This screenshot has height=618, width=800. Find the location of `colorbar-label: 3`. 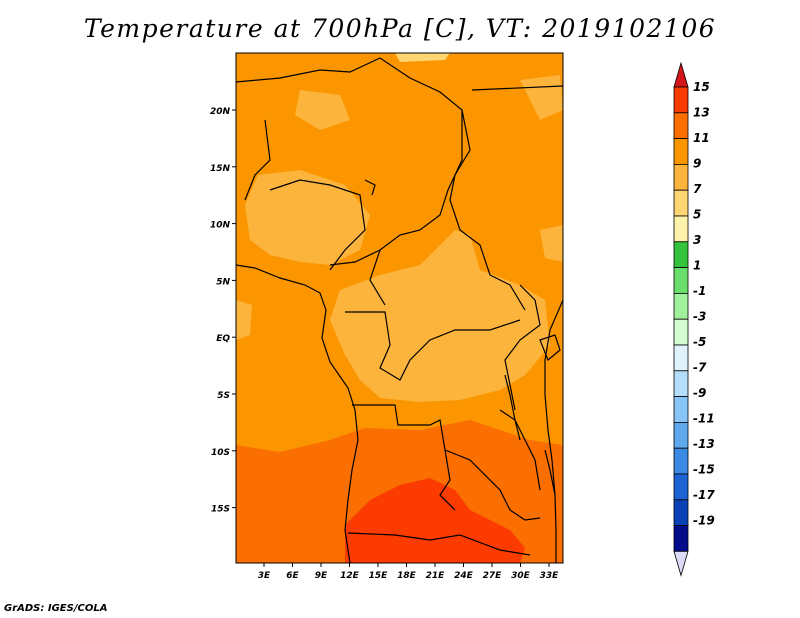

colorbar-label: 3 is located at coordinates (697, 240).